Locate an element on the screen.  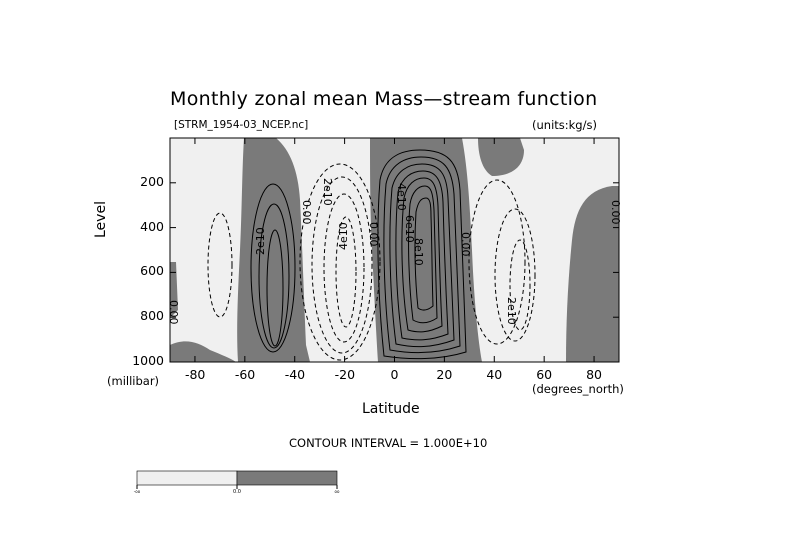
contours-negative is located at coordinates (371, 262).